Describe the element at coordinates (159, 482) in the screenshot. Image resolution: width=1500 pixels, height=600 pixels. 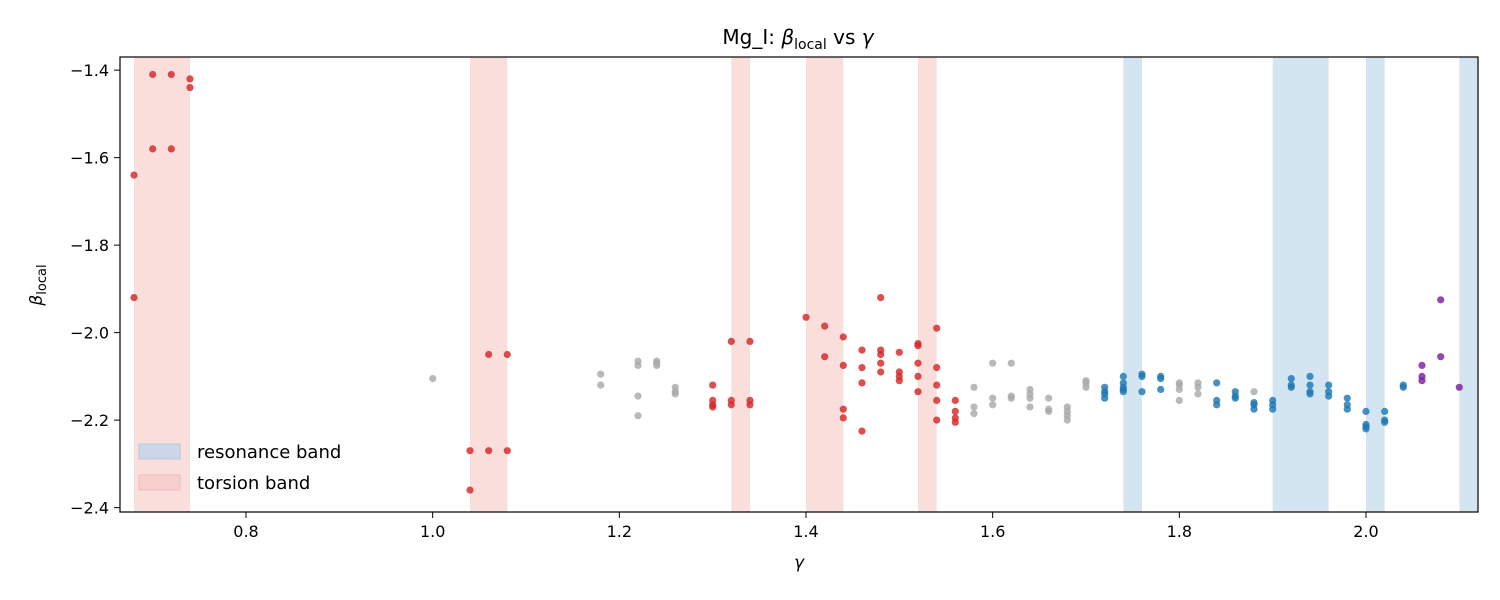
I see `legend-swatch-torsion` at that location.